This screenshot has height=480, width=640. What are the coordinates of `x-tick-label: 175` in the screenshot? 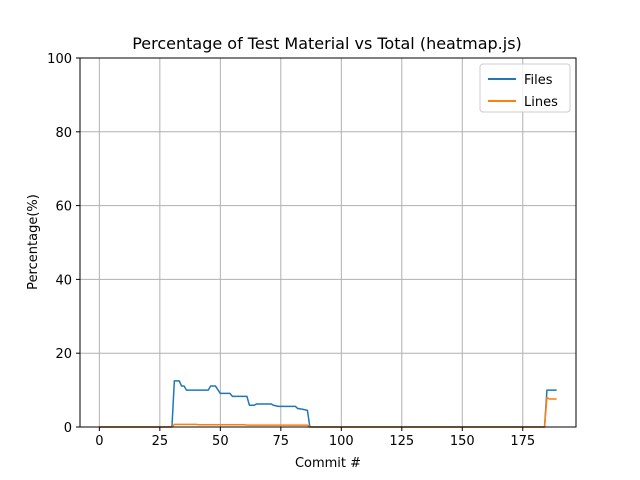 It's located at (522, 441).